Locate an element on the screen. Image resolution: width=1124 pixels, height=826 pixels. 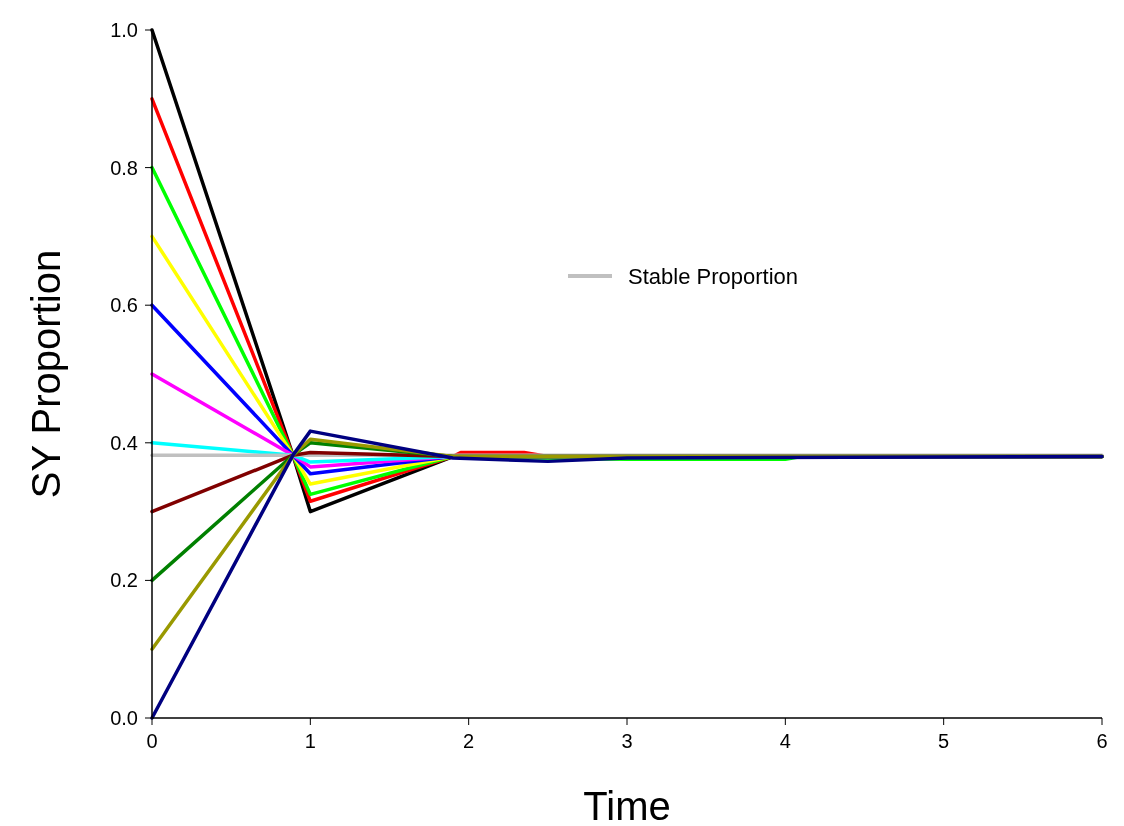
x-tick-label: 0 is located at coordinates (152, 741).